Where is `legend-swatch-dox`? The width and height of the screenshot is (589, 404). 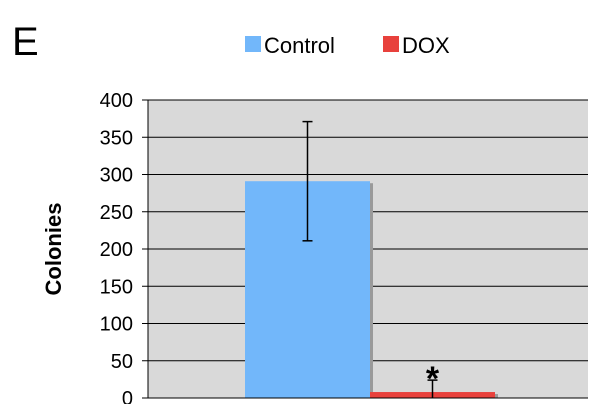
legend-swatch-dox is located at coordinates (391, 44).